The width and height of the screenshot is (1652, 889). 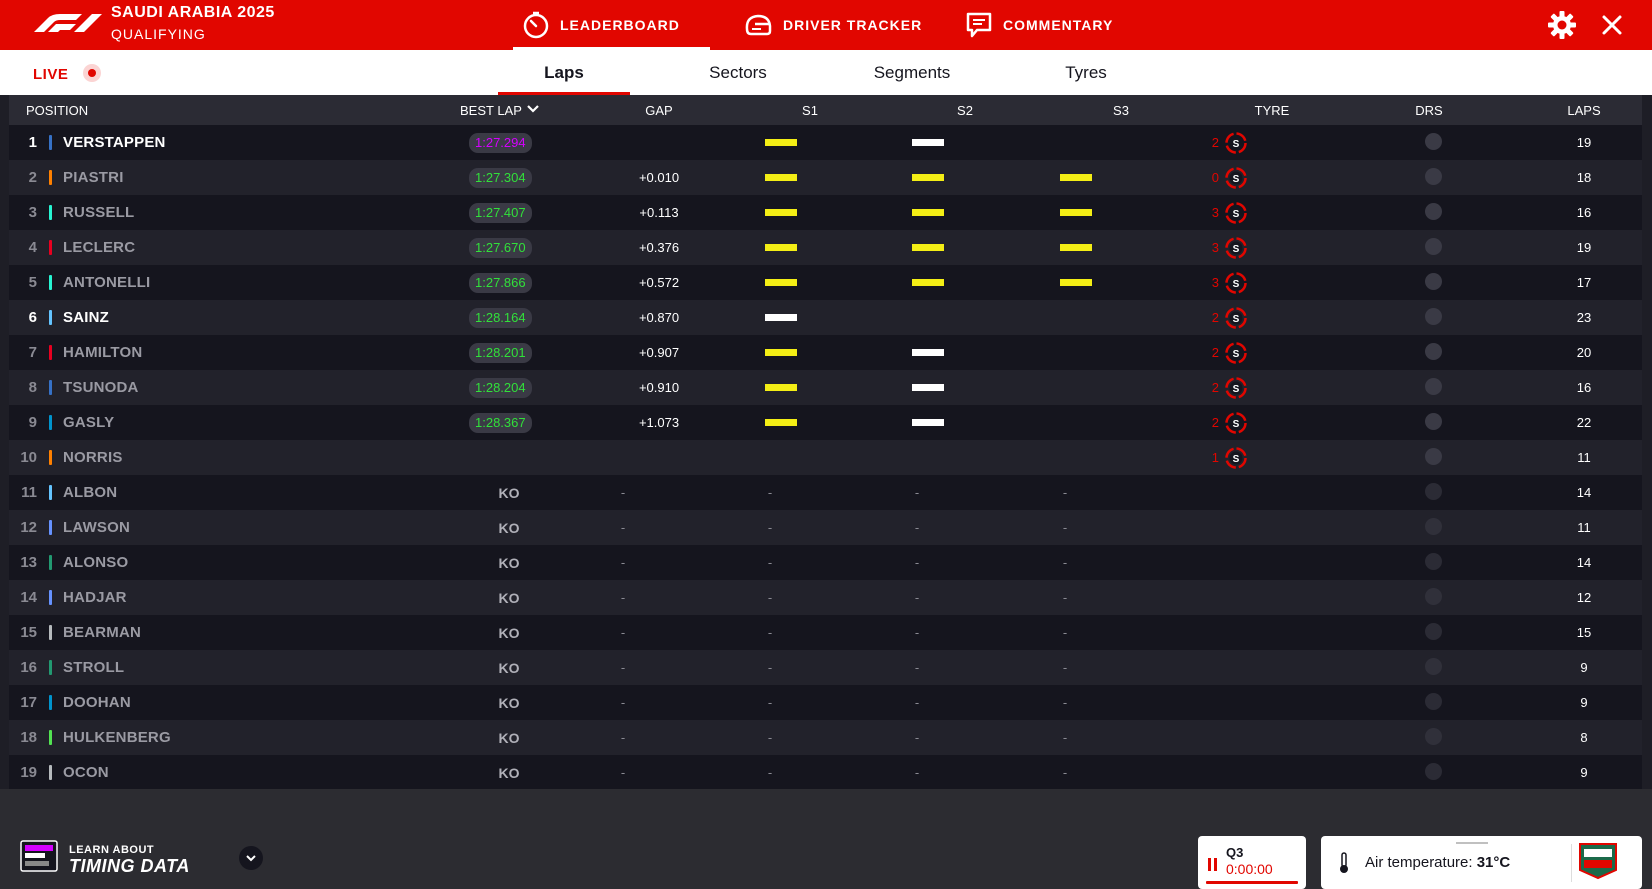 What do you see at coordinates (564, 72) in the screenshot?
I see `tab-laps: Laps` at bounding box center [564, 72].